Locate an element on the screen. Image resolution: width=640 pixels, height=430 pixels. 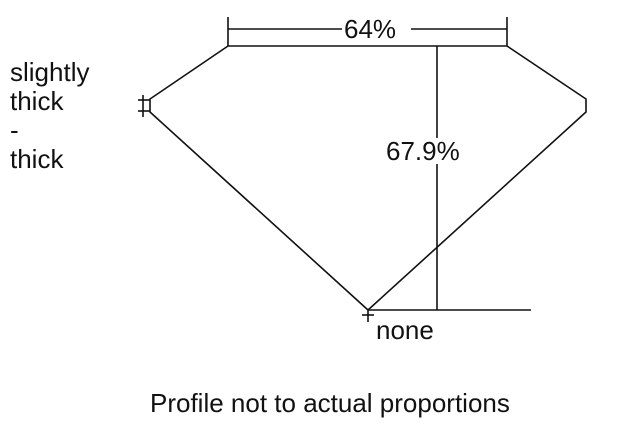
table-percent-label: 64% is located at coordinates (370, 29).